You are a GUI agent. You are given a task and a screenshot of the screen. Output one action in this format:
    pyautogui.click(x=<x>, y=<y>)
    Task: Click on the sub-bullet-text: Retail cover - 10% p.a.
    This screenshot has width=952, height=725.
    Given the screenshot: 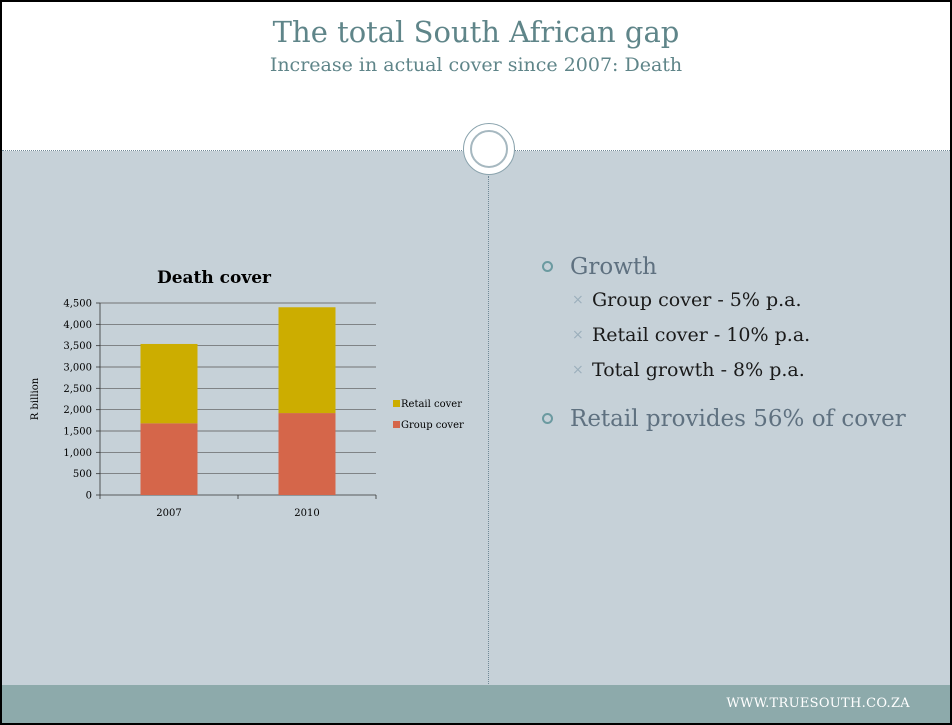 What is the action you would take?
    pyautogui.click(x=701, y=335)
    